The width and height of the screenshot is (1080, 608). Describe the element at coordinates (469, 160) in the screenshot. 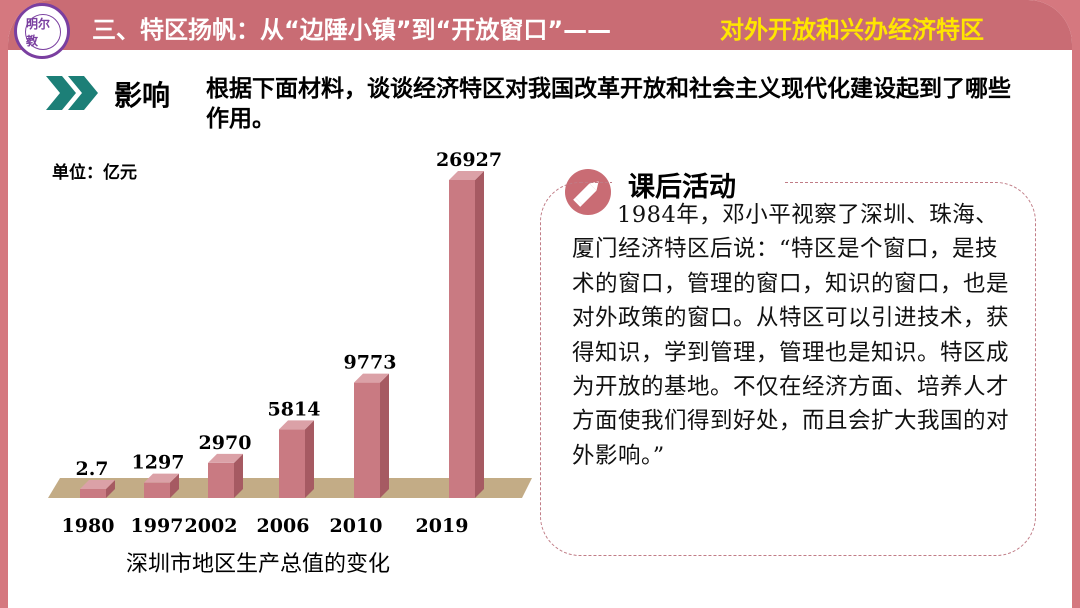

I see `value-label-2019: 26927` at that location.